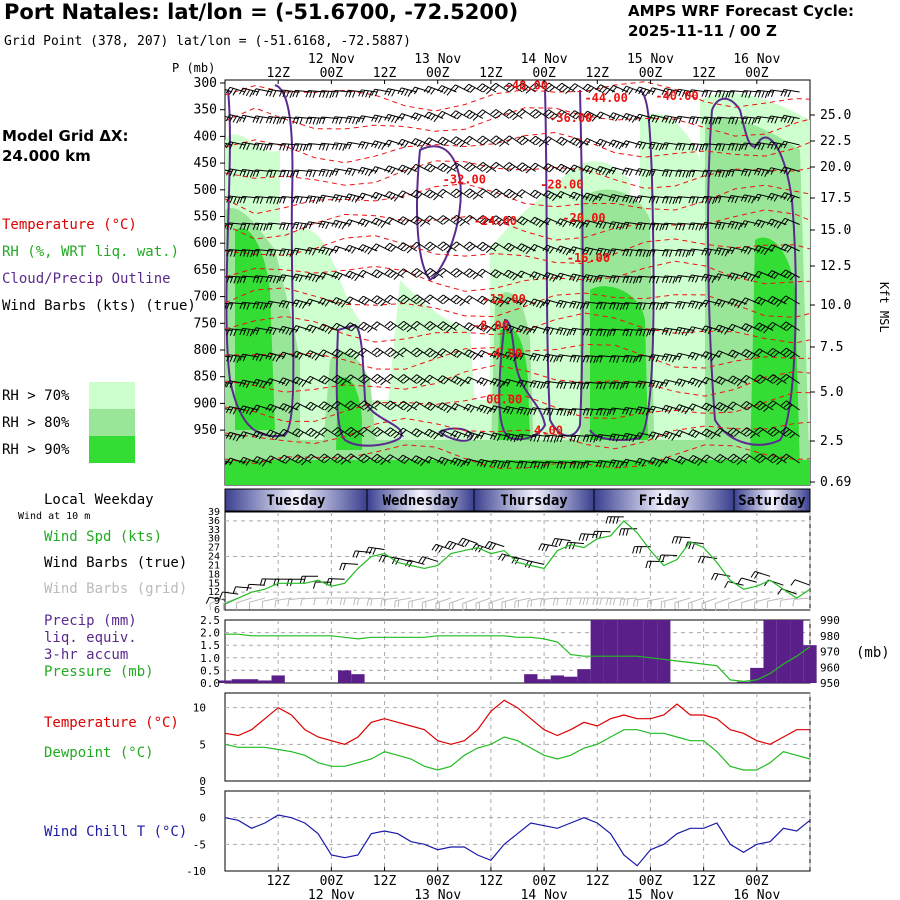 This screenshot has height=900, width=900. Describe the element at coordinates (561, 185) in the screenshot. I see `isotherm-label: -28.00` at that location.